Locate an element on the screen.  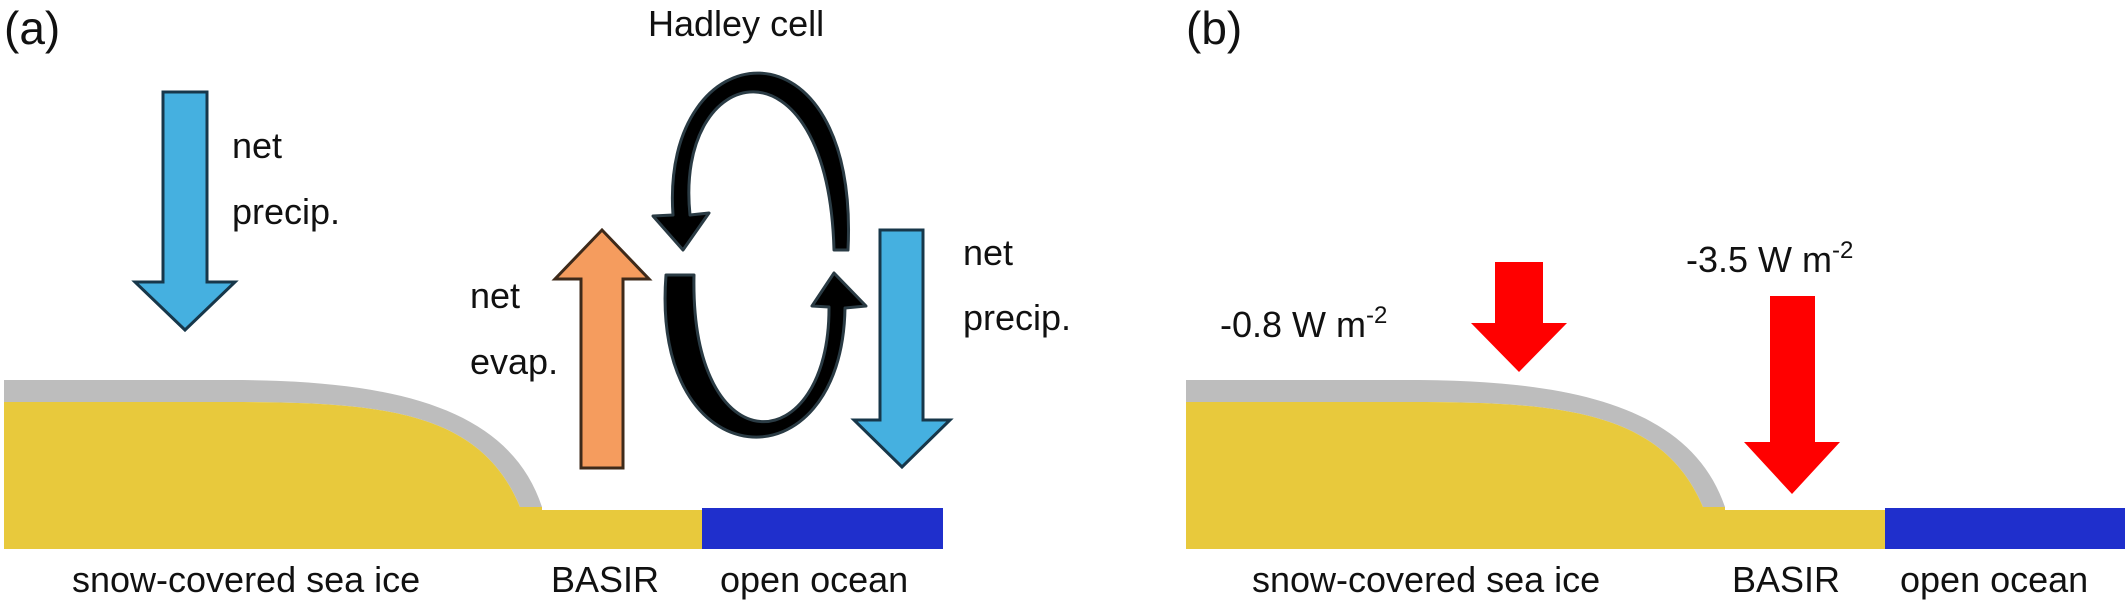
hadley-arc-top is located at coordinates (750, 161).